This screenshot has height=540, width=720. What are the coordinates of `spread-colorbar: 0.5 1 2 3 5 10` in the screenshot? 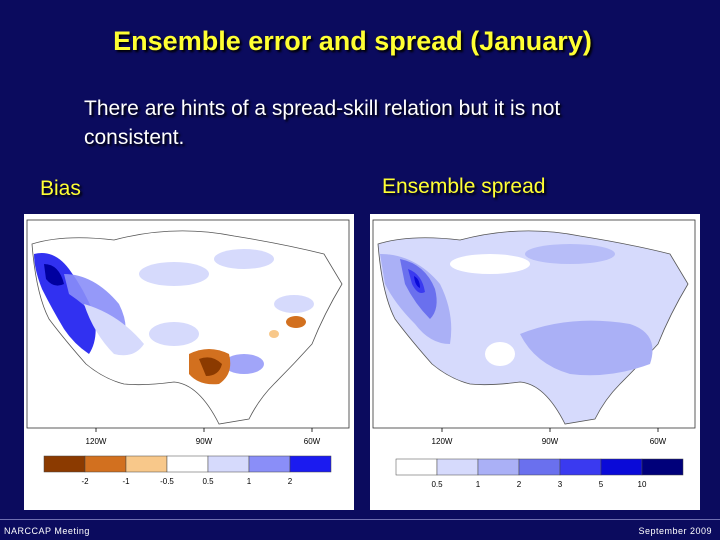 It's located at (539, 473).